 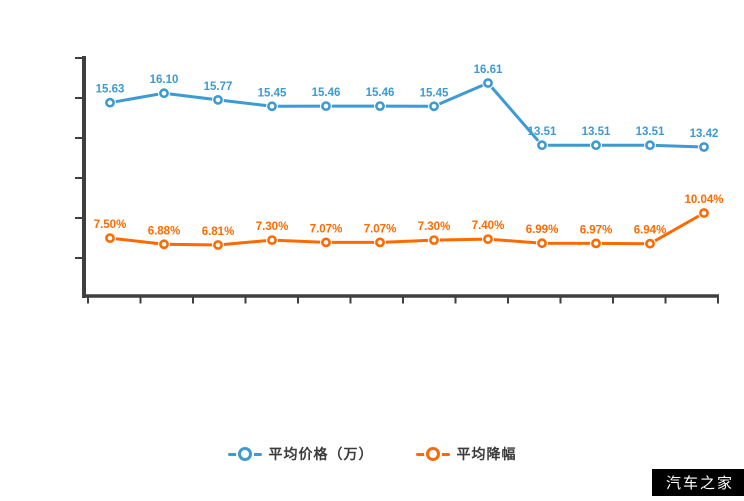 I want to click on data-point-label: 6.94%, so click(x=650, y=231).